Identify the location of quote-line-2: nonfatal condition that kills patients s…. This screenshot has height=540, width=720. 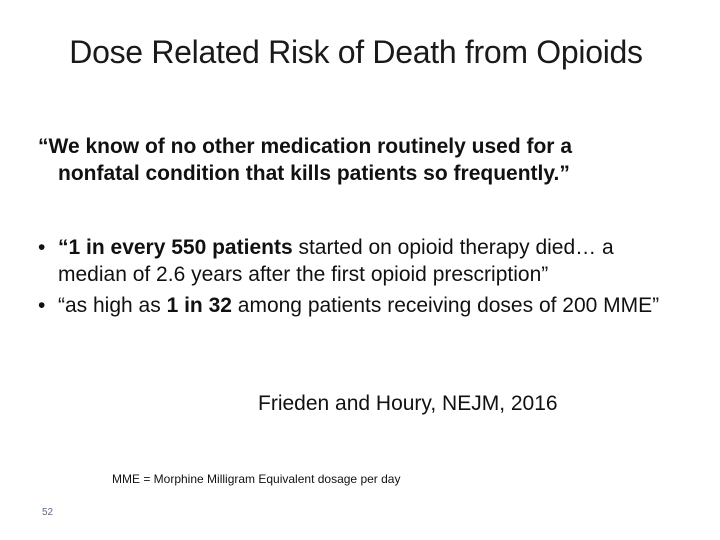
(314, 173).